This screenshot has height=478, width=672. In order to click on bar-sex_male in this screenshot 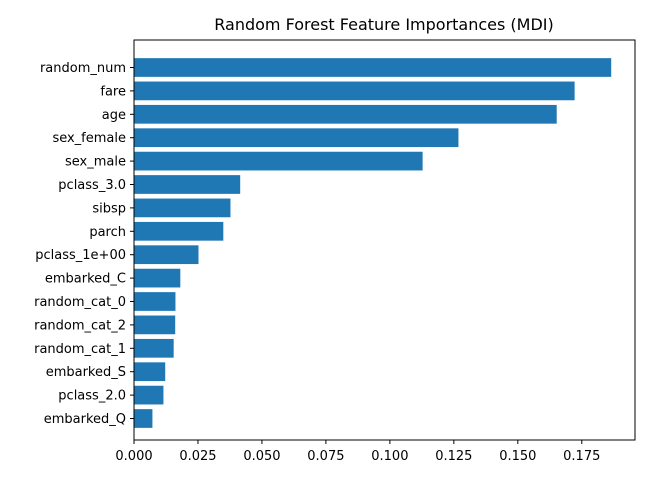, I will do `click(278, 161)`.